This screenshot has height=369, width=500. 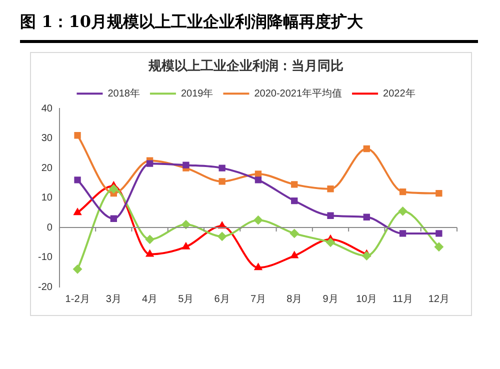 What do you see at coordinates (197, 93) in the screenshot?
I see `legend-label: 2019年` at bounding box center [197, 93].